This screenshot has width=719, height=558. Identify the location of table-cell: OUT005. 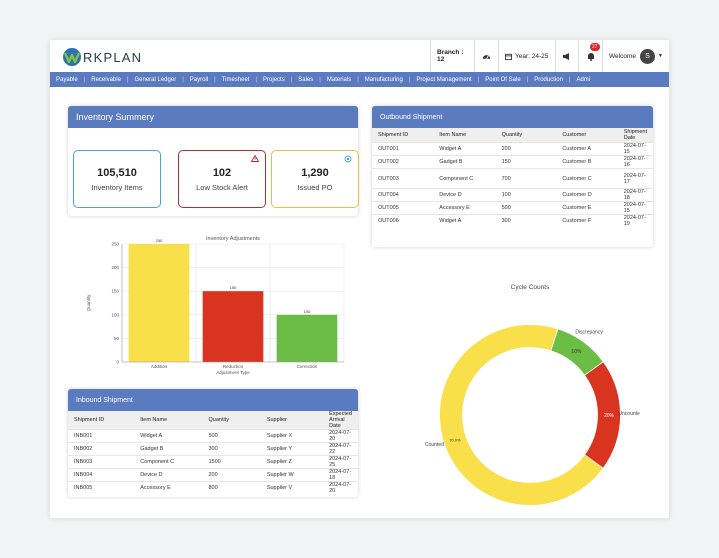
(403, 208).